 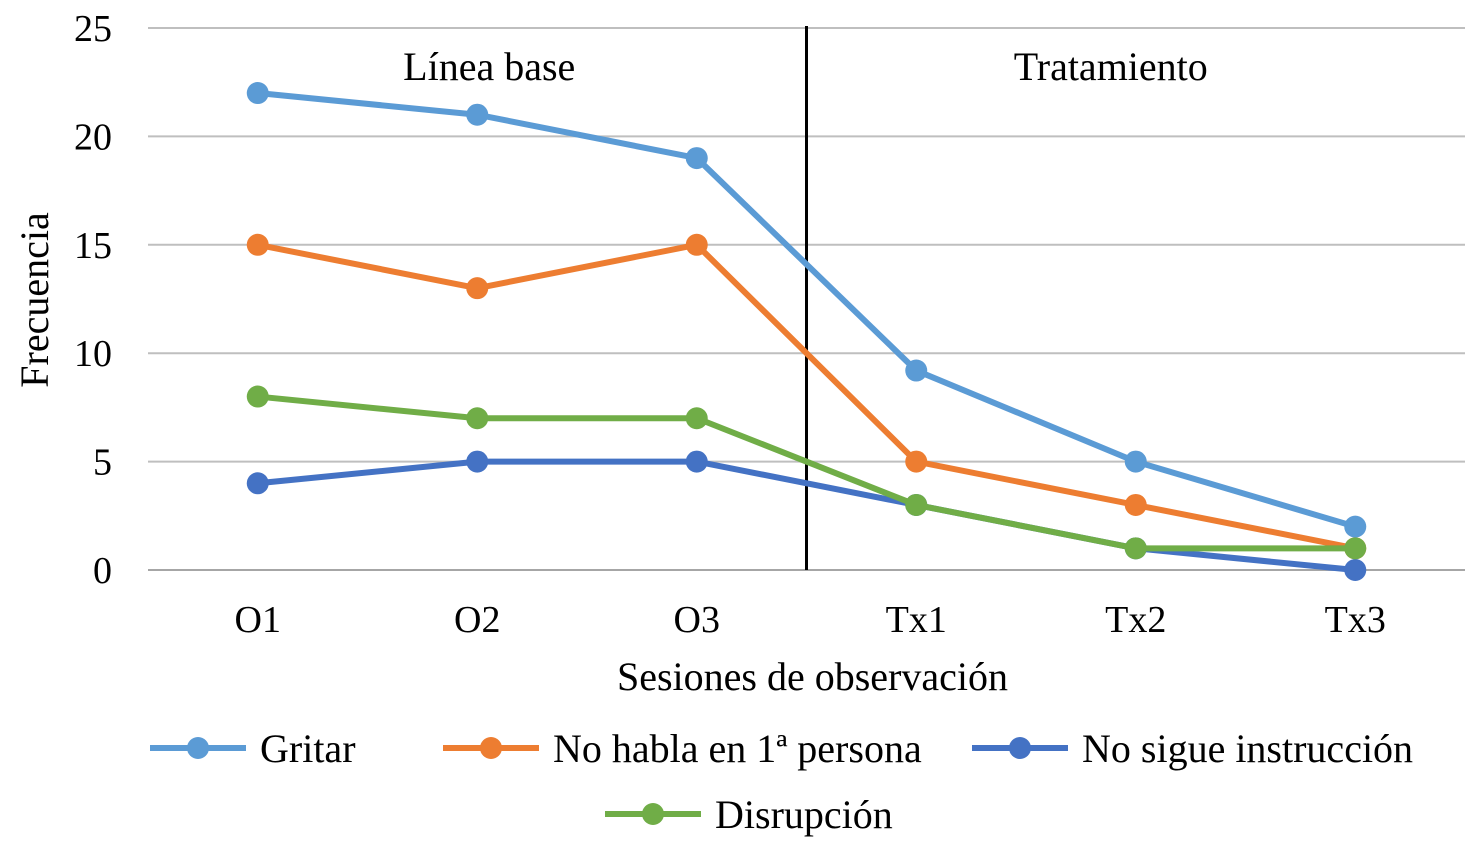 I want to click on y-tick-label: 0, so click(x=102, y=571).